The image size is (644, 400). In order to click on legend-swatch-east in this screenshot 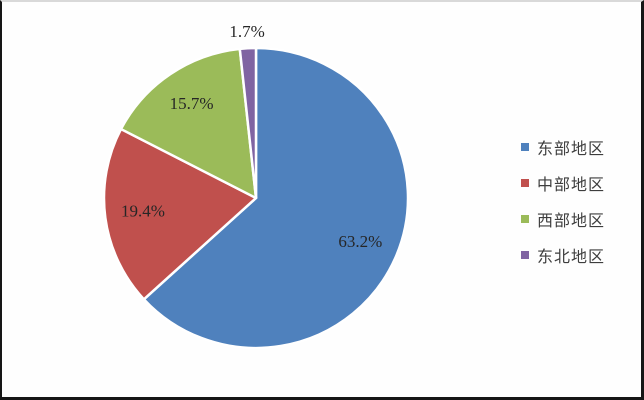, I will do `click(525, 147)`.